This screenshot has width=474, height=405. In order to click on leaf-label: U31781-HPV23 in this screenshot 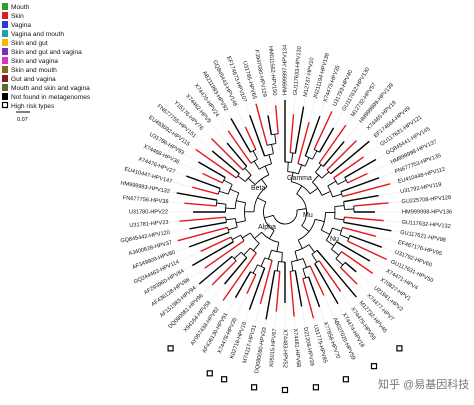, I will do `click(149, 224)`.